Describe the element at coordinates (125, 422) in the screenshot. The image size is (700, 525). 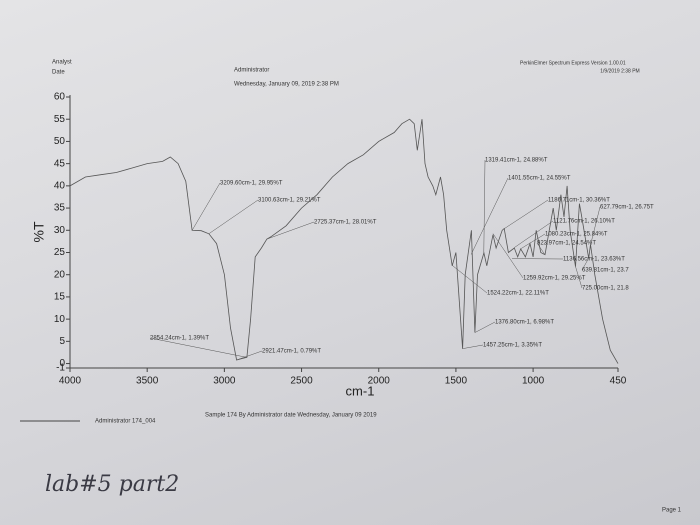
I see `sample-id: Administrator 174_004` at that location.